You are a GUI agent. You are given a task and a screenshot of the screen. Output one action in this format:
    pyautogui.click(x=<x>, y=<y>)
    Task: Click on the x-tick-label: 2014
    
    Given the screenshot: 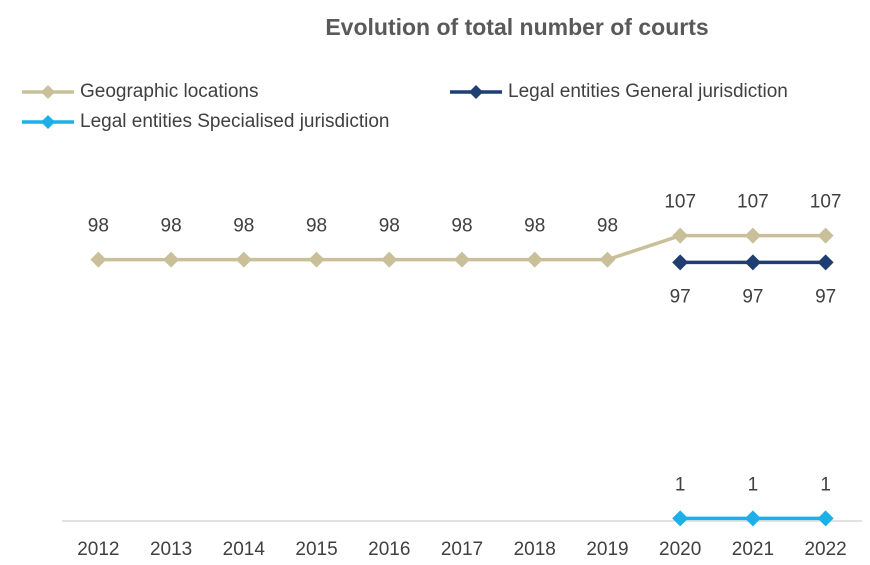 What is the action you would take?
    pyautogui.click(x=244, y=549)
    